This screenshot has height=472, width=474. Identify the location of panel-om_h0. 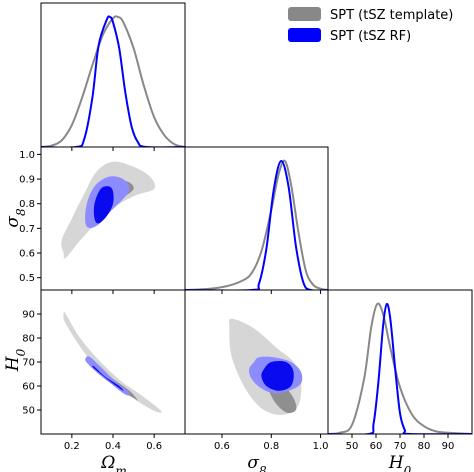
(112, 362).